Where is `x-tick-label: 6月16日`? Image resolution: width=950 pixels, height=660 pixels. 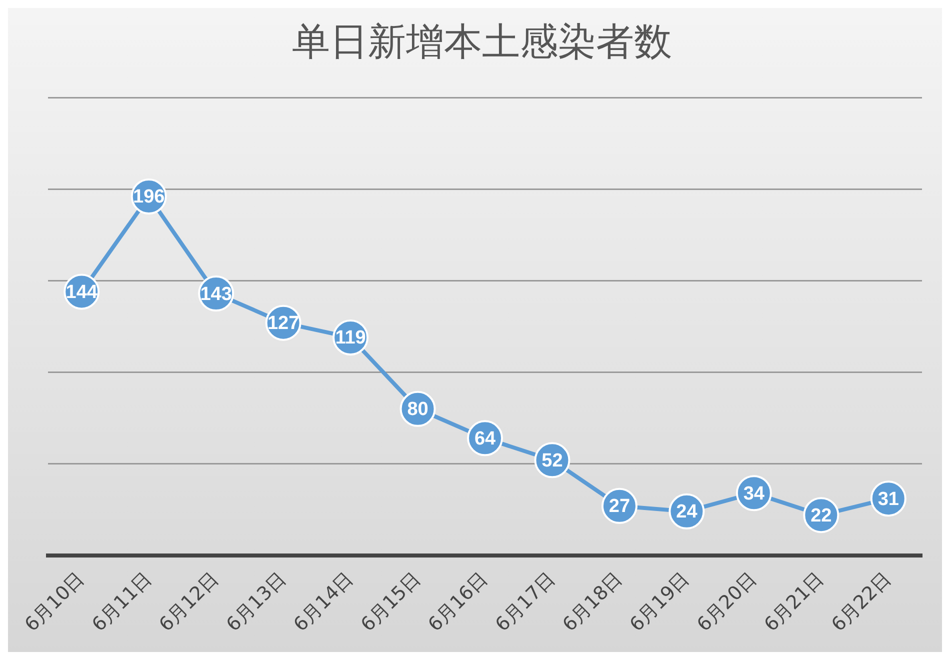
x-tick-label: 6月16日 is located at coordinates (458, 602).